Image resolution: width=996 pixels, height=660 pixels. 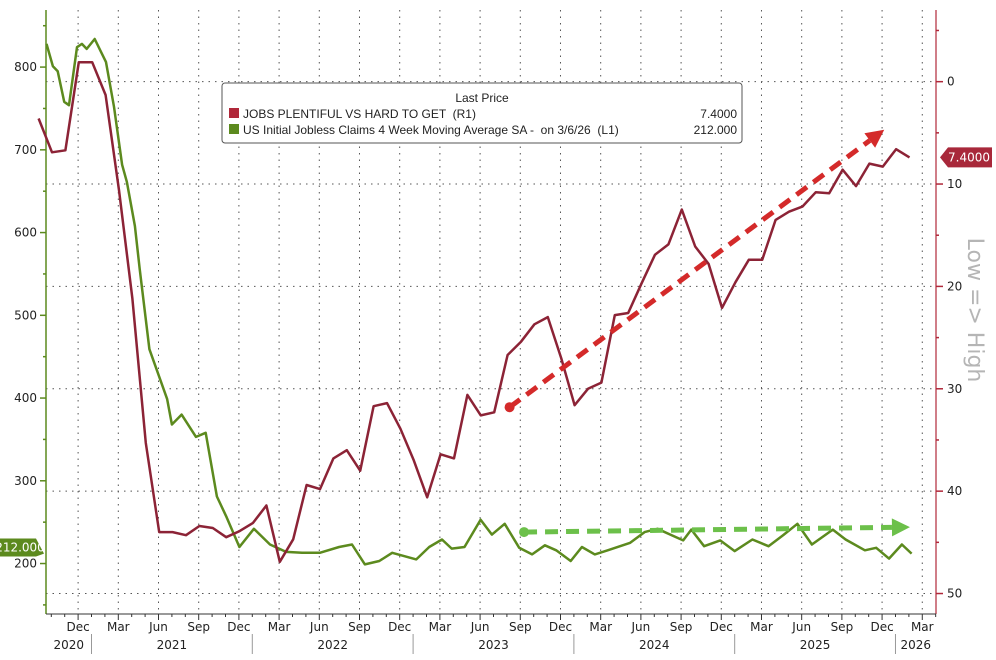 I want to click on legend-swatch-claims, so click(x=234, y=129).